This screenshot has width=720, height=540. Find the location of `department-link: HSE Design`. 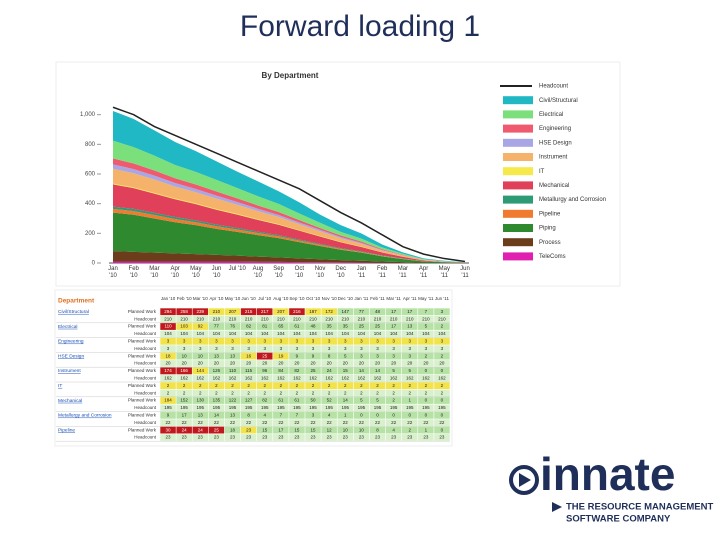

department-link: HSE Design is located at coordinates (71, 356).